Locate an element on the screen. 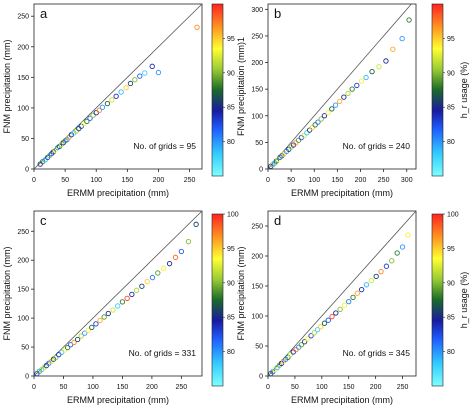 This screenshot has height=414, width=474. x-tick-label: 200 is located at coordinates (361, 180).